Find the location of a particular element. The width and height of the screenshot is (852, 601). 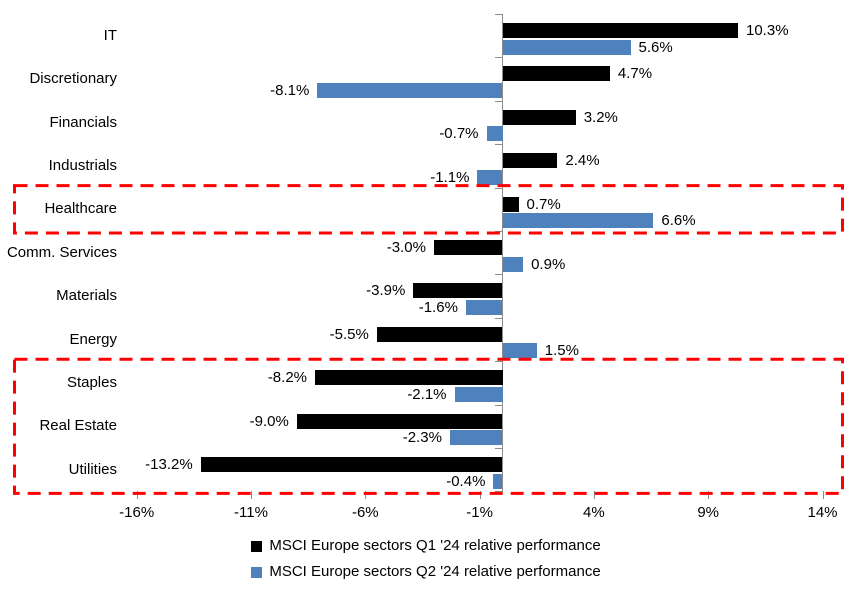

bar-value-label: -13.2% is located at coordinates (169, 464).